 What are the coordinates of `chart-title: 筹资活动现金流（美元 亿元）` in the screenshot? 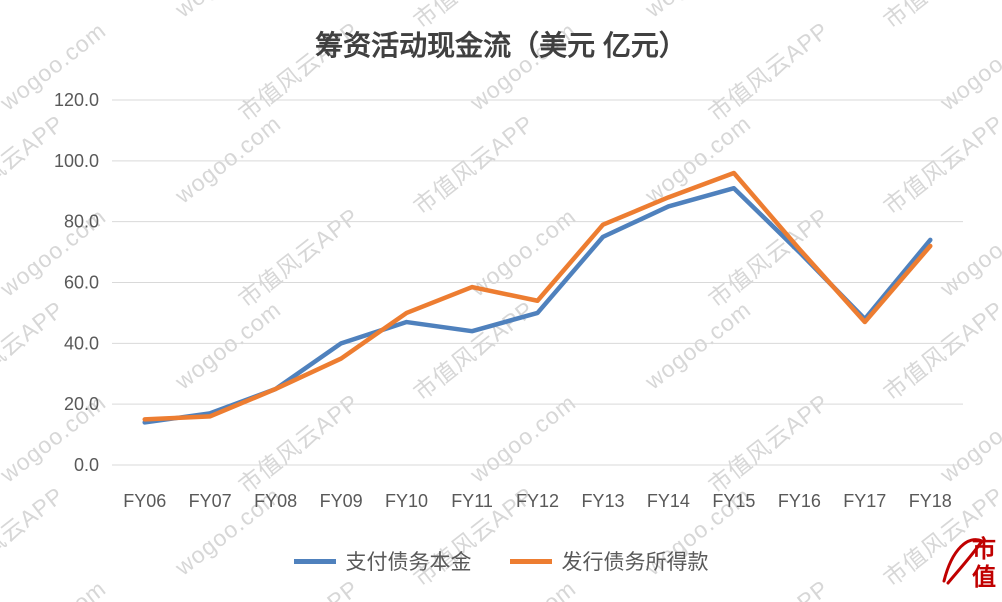 It's located at (501, 45).